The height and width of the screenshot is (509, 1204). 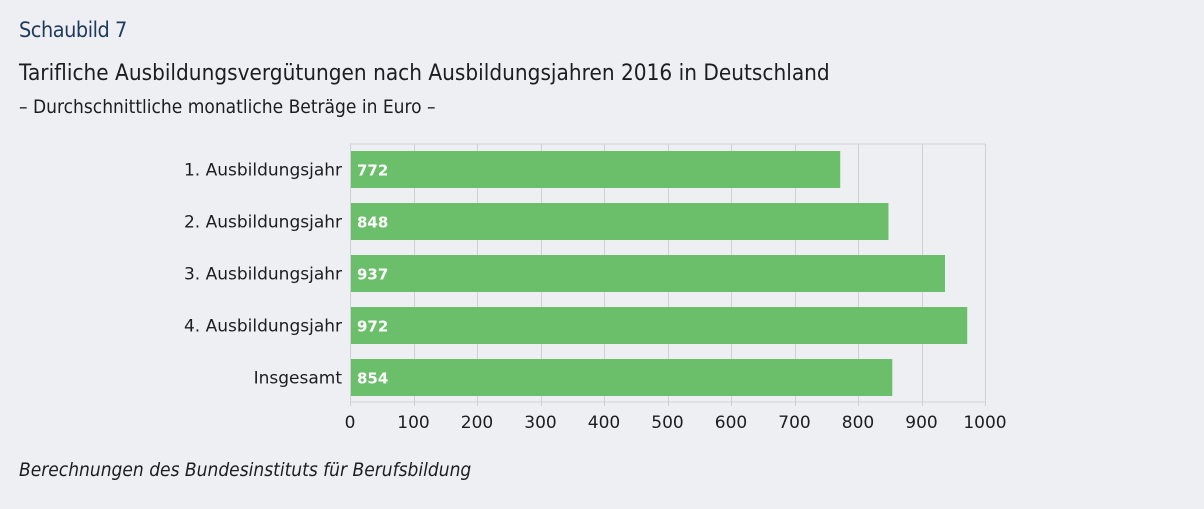 I want to click on category-label: 3. Ausbildungsjahr, so click(x=263, y=275).